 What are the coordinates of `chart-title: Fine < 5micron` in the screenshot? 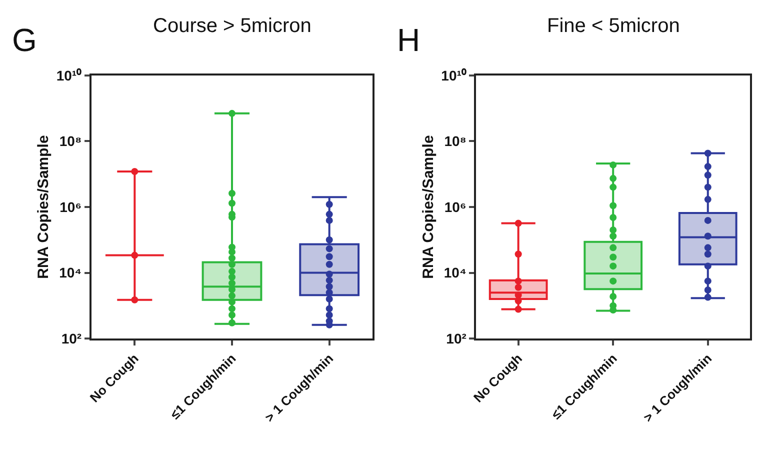 It's located at (613, 26).